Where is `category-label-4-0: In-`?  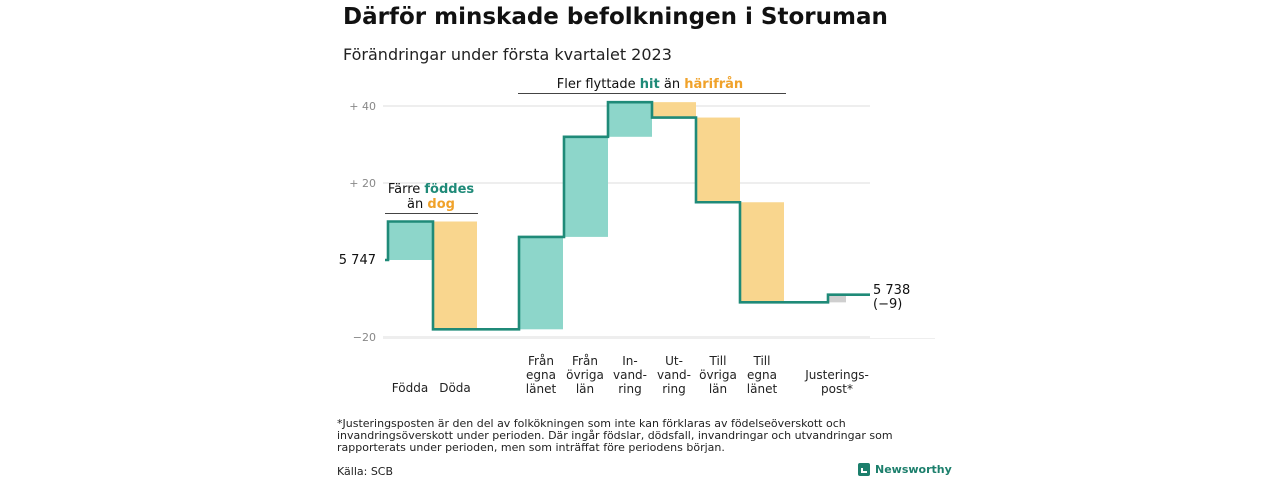
category-label-4-0: In- is located at coordinates (629, 361).